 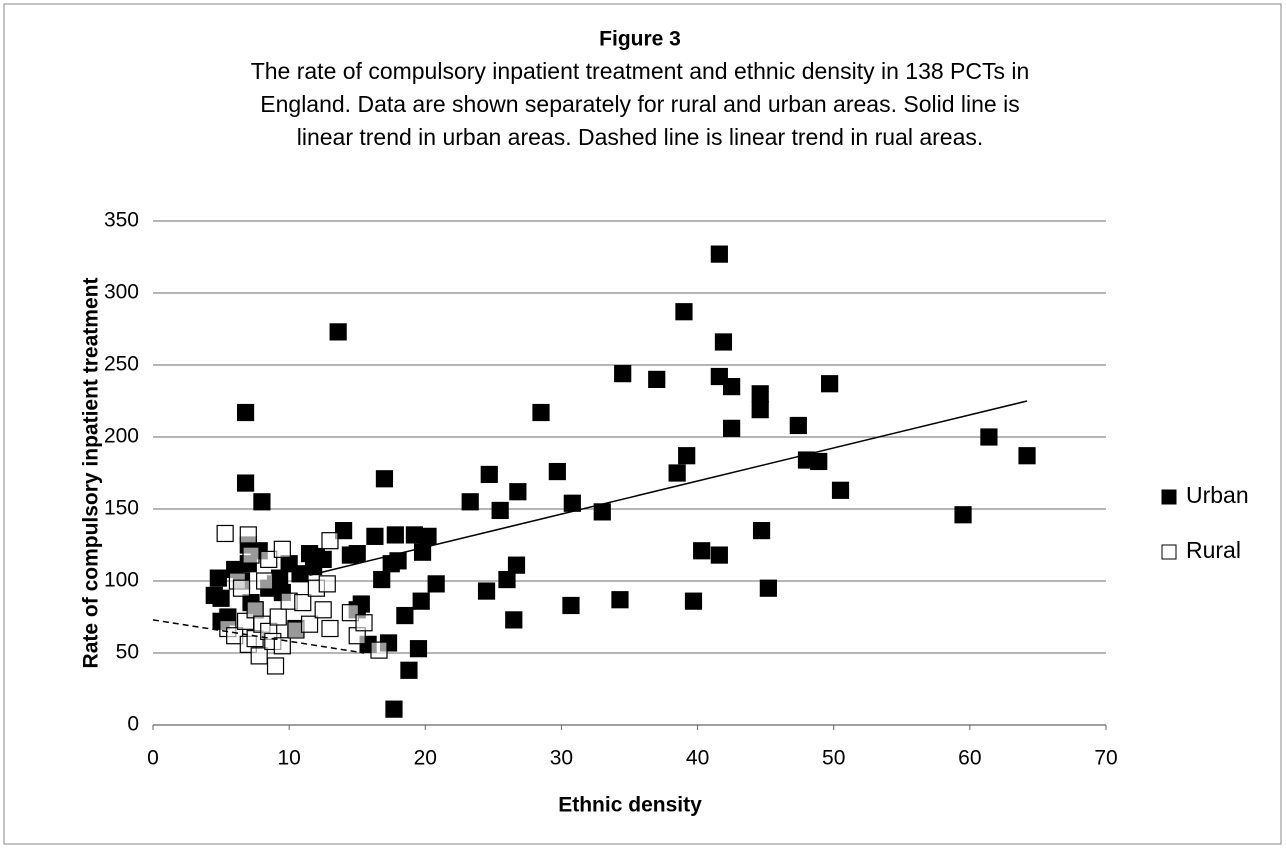 What do you see at coordinates (969, 758) in the screenshot?
I see `x-tick-label: 60` at bounding box center [969, 758].